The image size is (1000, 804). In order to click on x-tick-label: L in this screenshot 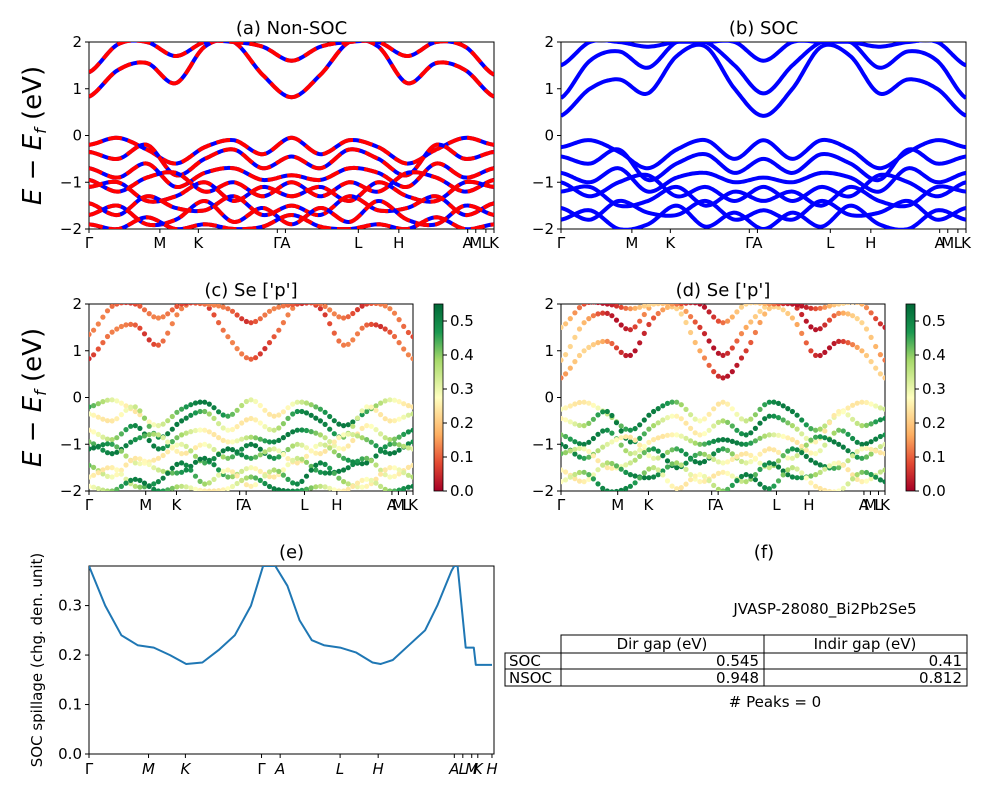, I will do `click(830, 243)`.